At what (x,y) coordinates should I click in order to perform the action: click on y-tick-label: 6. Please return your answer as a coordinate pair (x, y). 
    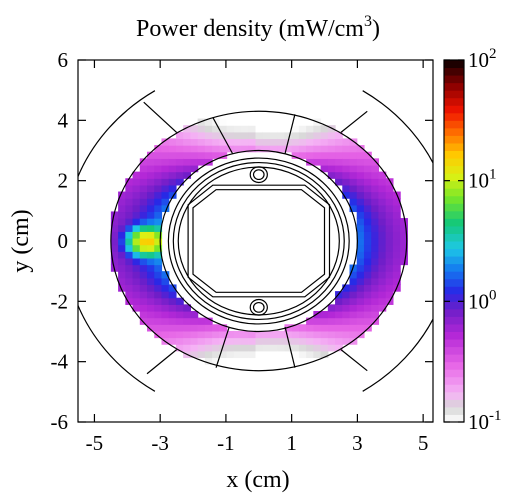
    Looking at the image, I should click on (63, 60).